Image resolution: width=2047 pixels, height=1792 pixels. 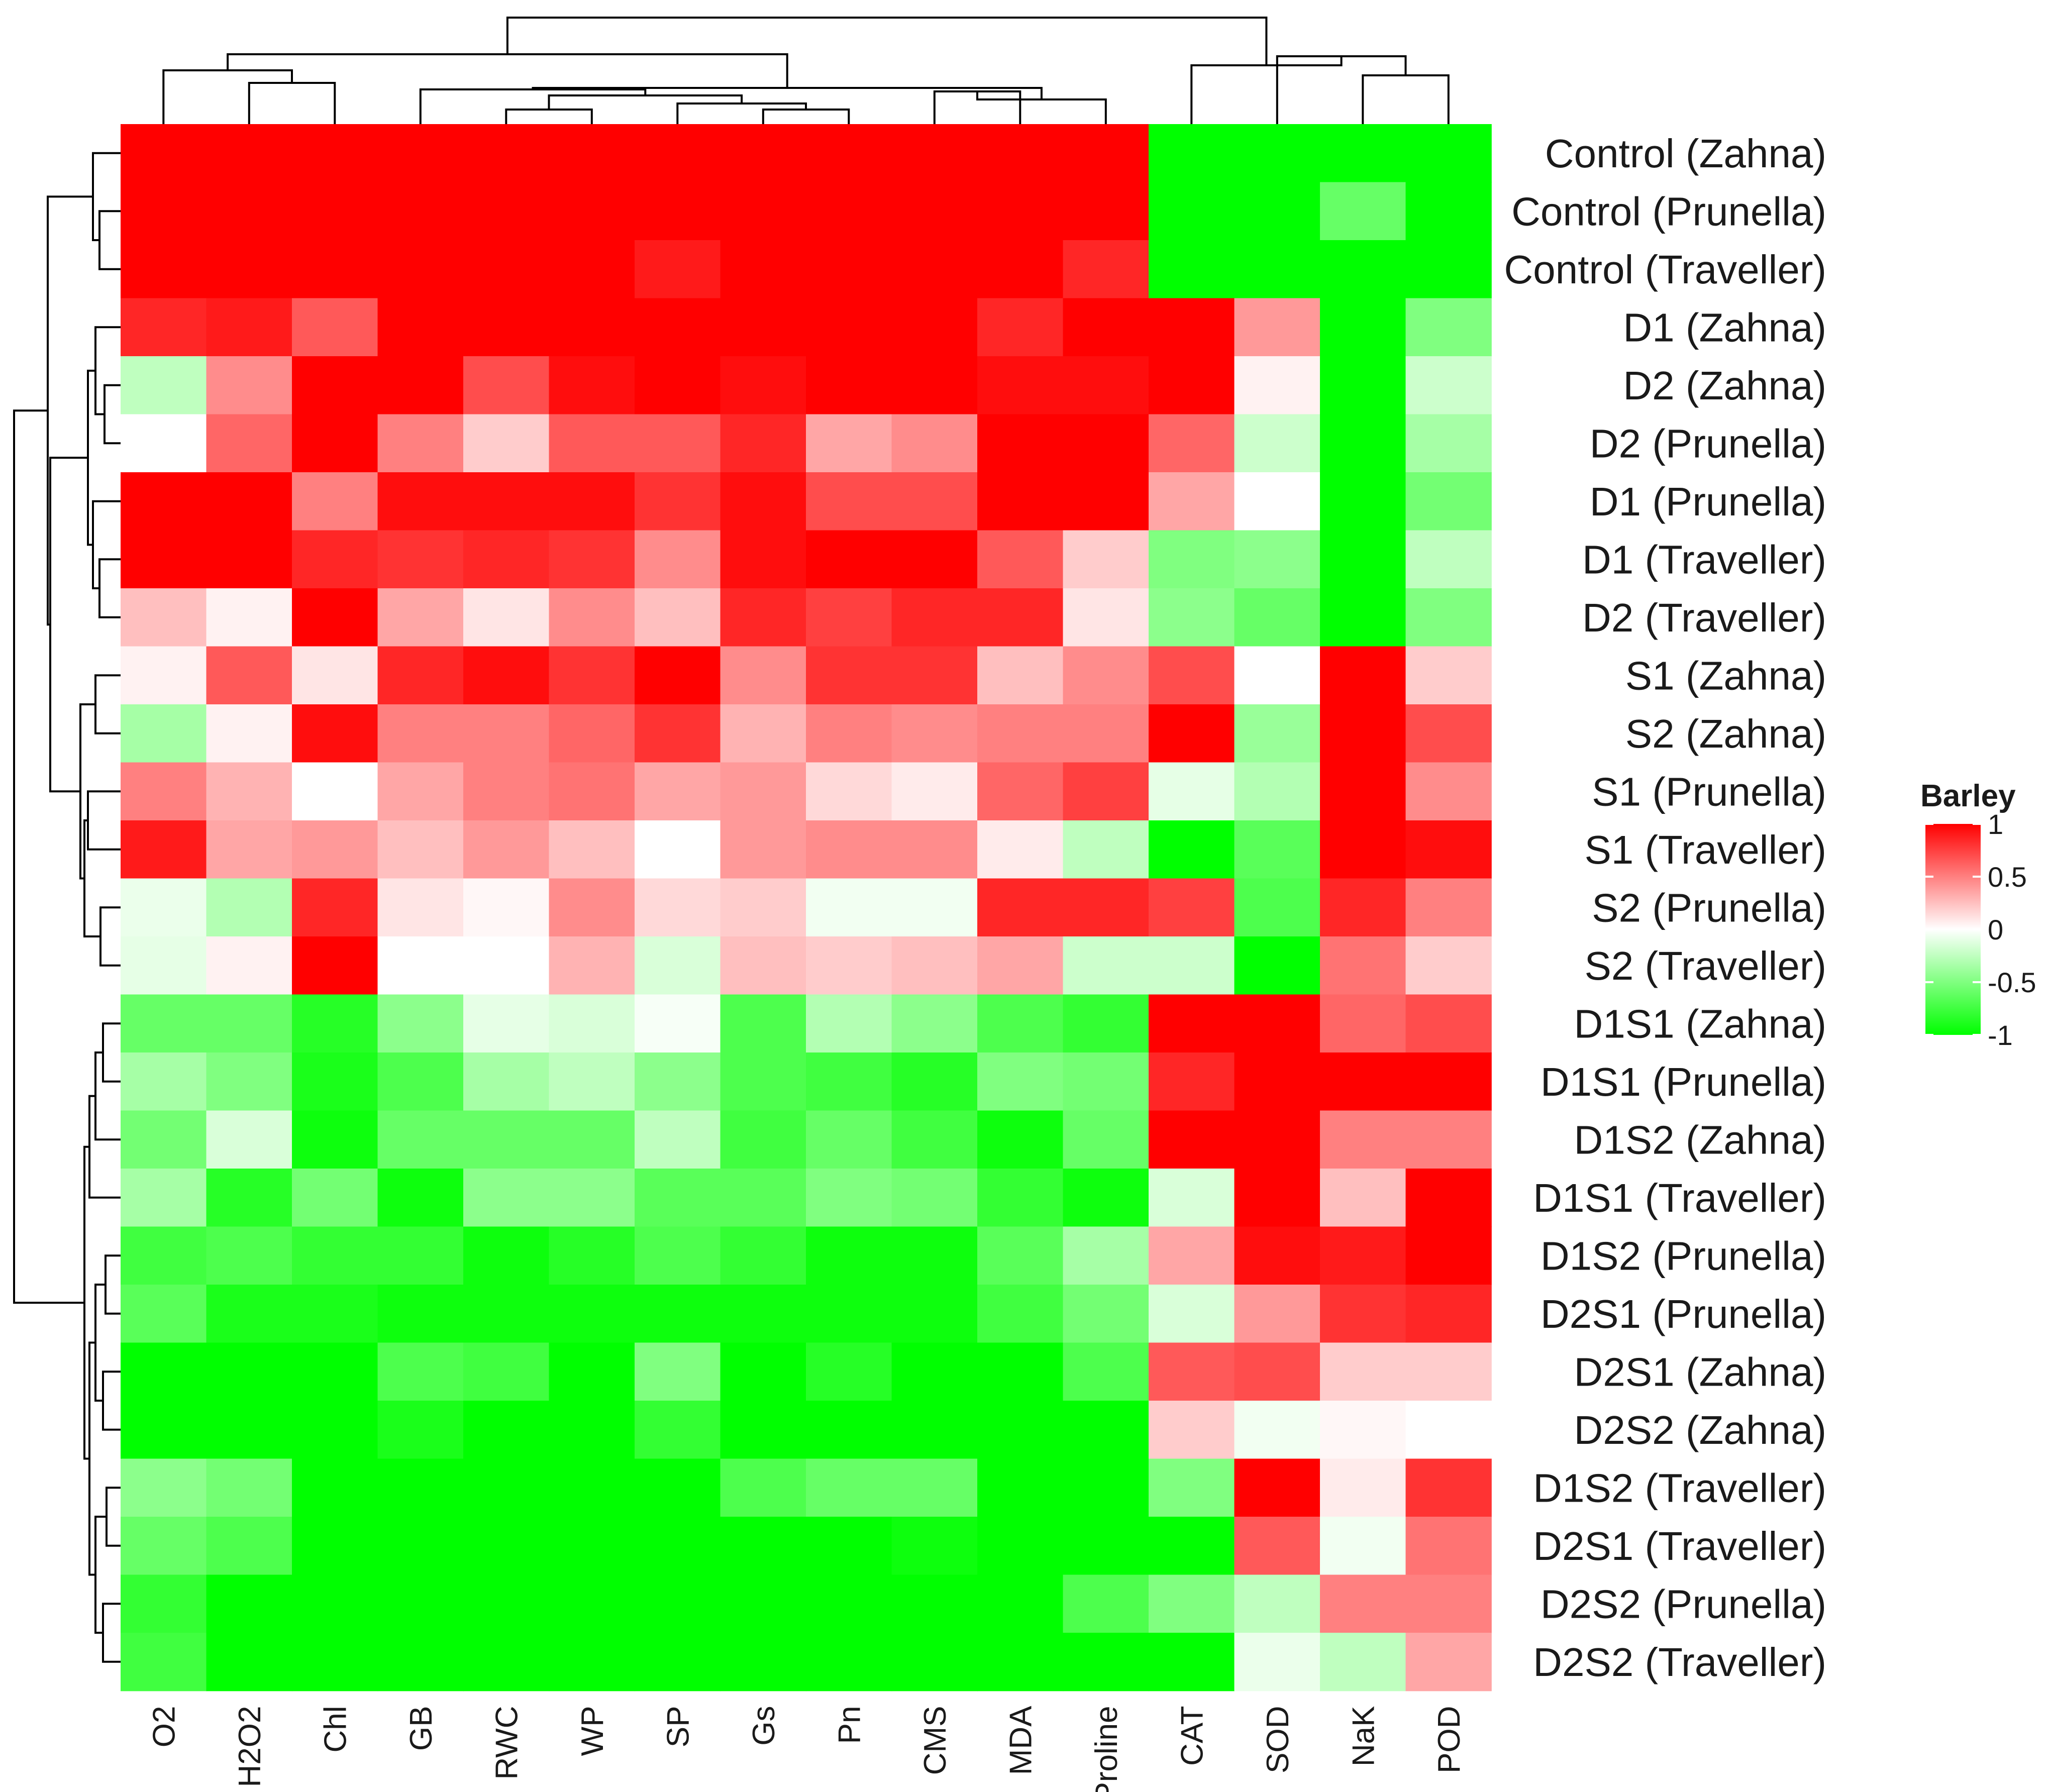 What do you see at coordinates (1953, 929) in the screenshot?
I see `legend-color-bar` at bounding box center [1953, 929].